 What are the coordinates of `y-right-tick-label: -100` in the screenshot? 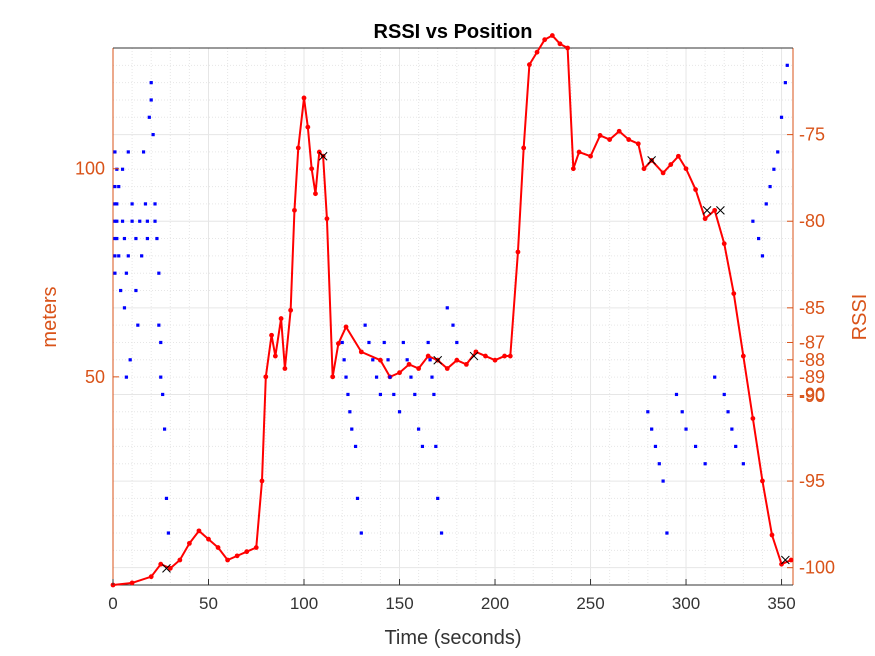 It's located at (817, 568).